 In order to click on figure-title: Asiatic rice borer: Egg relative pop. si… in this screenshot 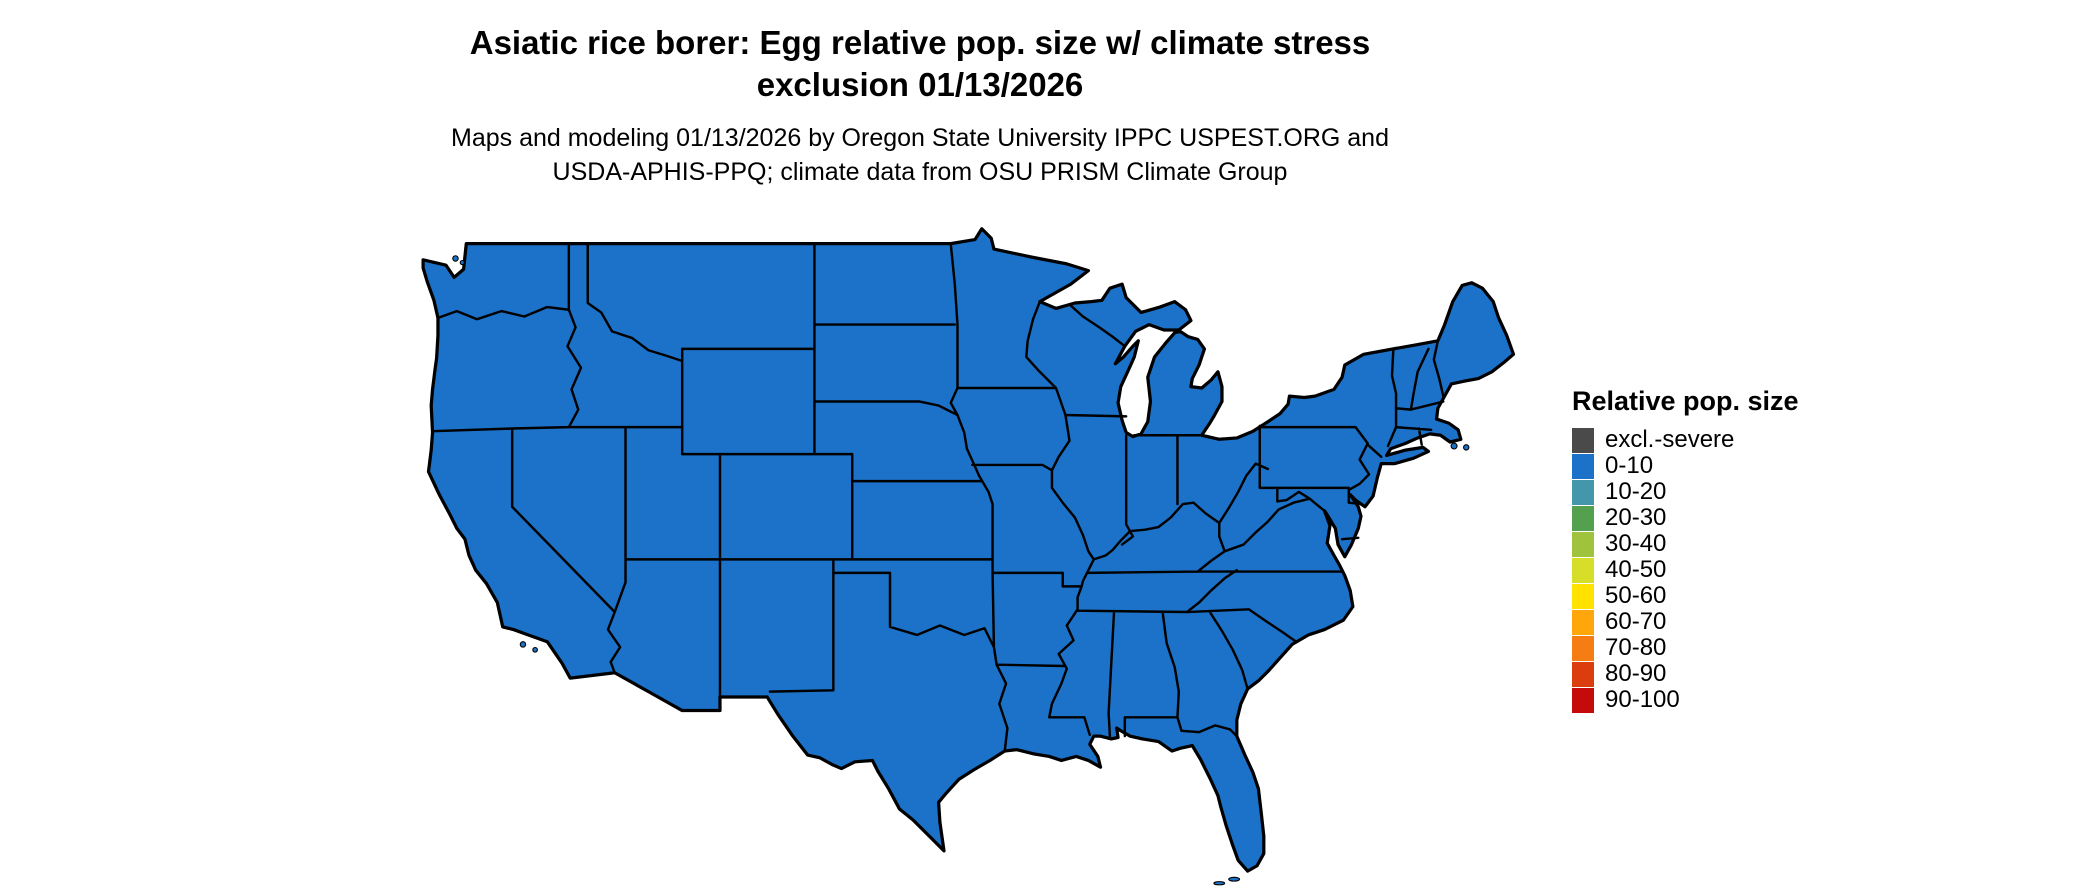, I will do `click(920, 64)`.